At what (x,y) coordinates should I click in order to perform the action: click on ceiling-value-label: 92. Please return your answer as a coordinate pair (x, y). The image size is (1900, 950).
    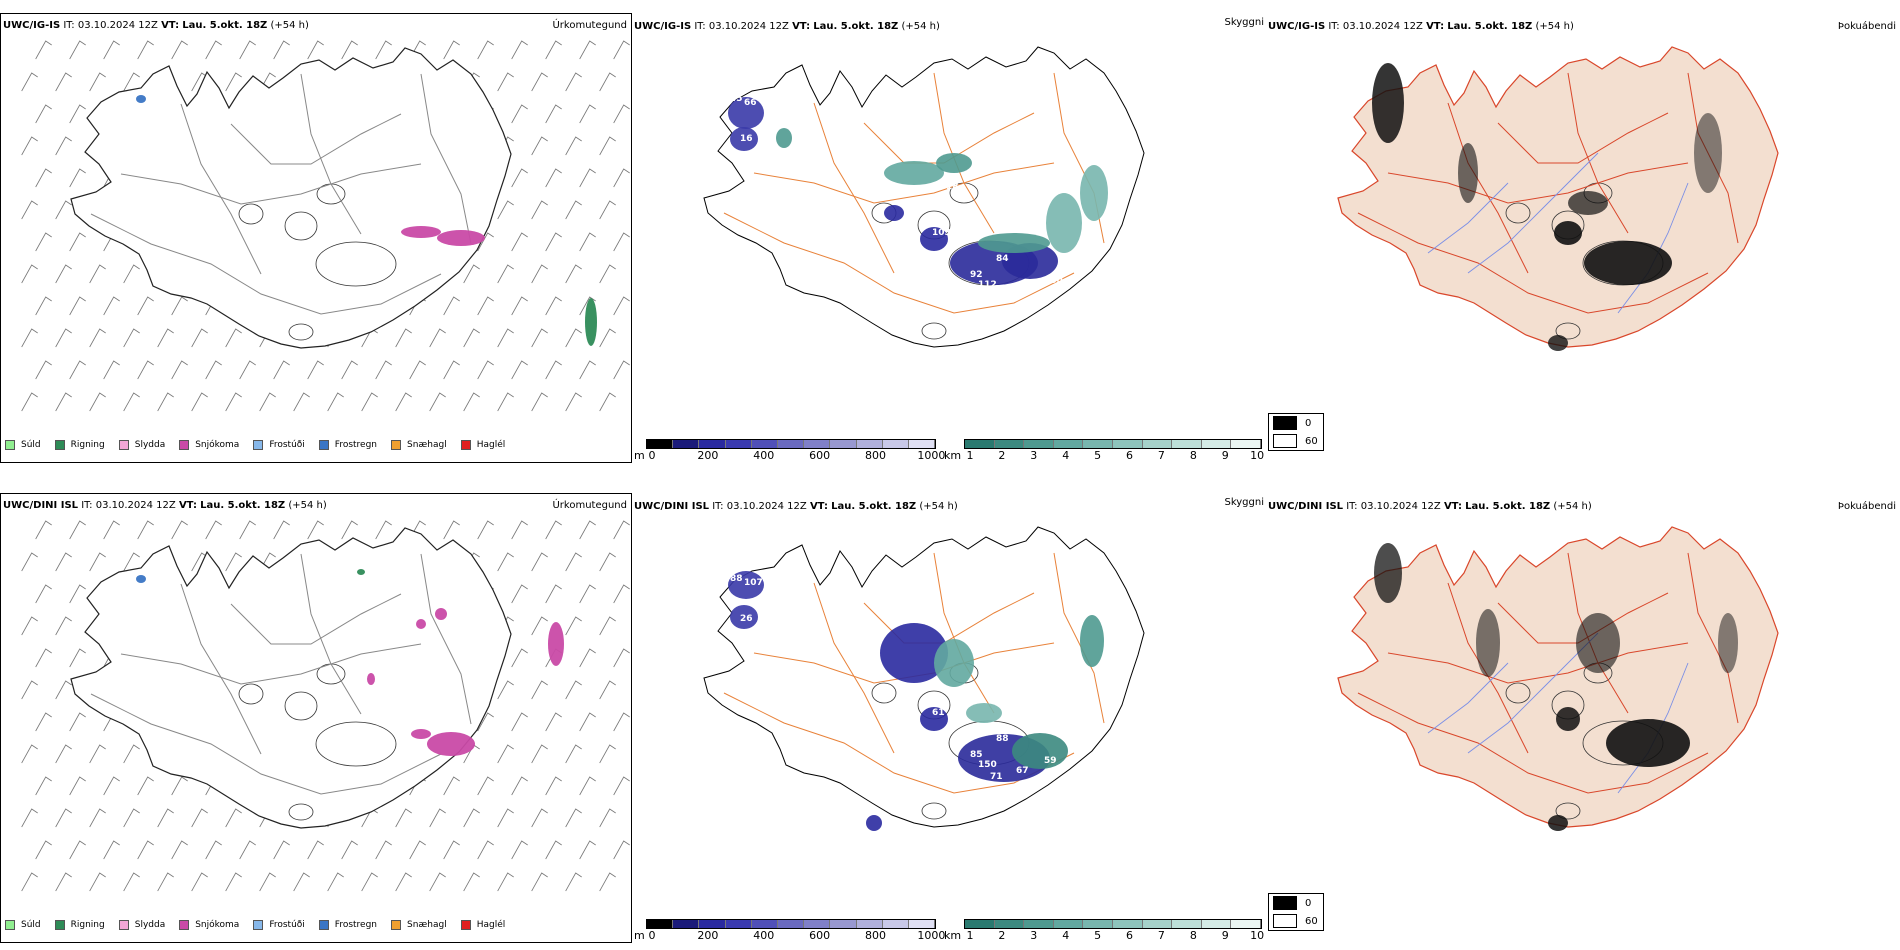
    Looking at the image, I should click on (976, 275).